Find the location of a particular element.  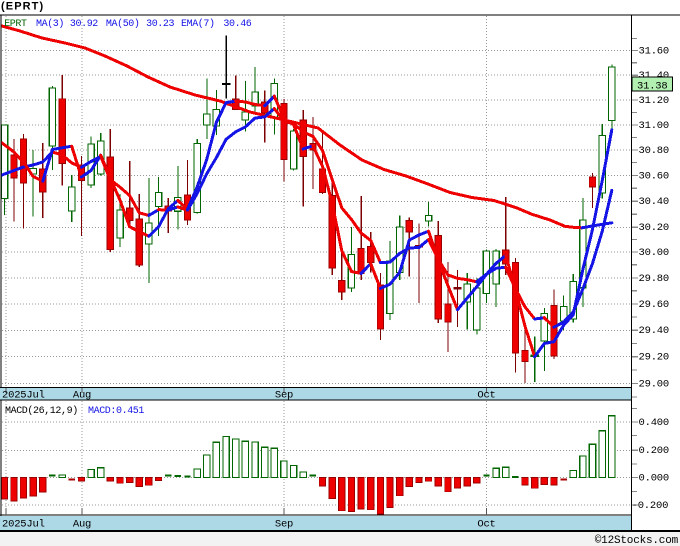

svg-text: 30.40 is located at coordinates (654, 202).